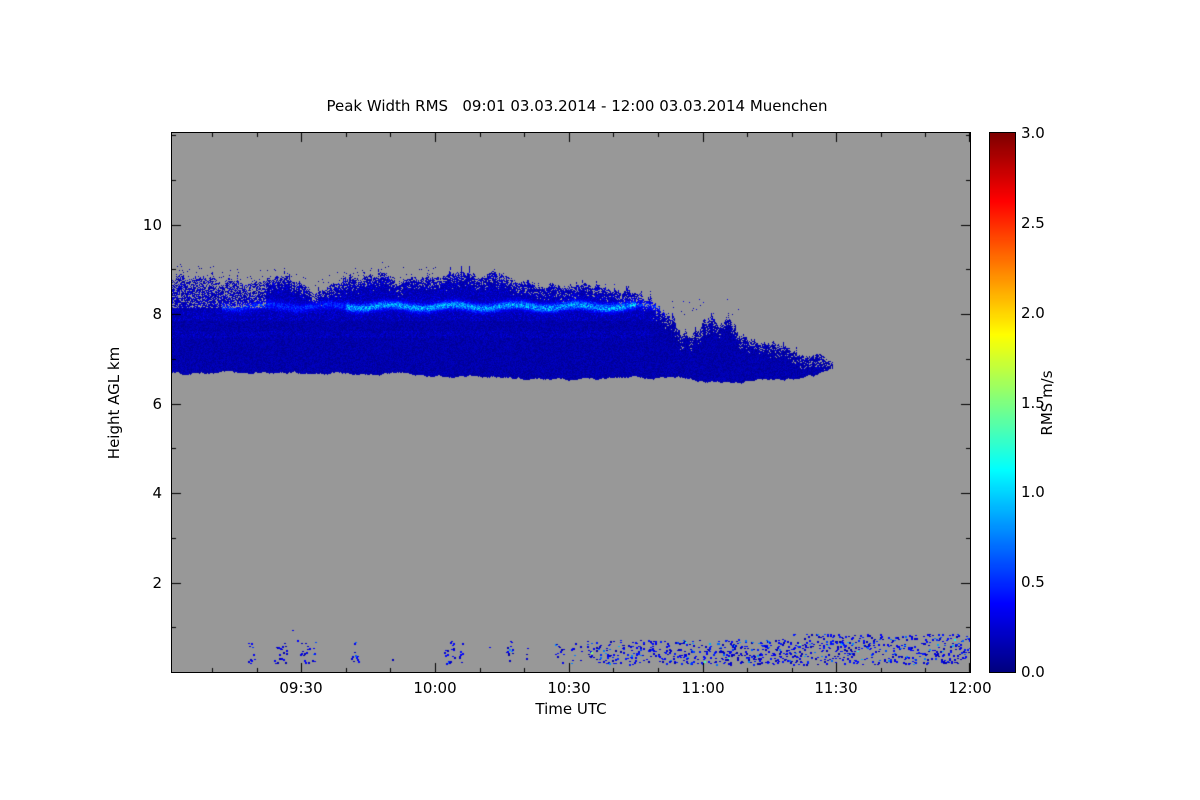 Image resolution: width=1200 pixels, height=800 pixels. Describe the element at coordinates (571, 709) in the screenshot. I see `x-axis-label: Time UTC` at that location.